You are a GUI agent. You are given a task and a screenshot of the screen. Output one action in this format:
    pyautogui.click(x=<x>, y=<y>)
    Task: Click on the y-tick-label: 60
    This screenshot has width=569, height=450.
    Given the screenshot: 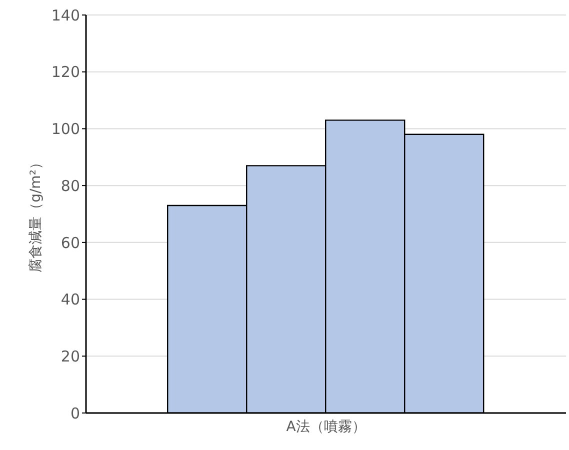 What is the action you would take?
    pyautogui.click(x=70, y=243)
    